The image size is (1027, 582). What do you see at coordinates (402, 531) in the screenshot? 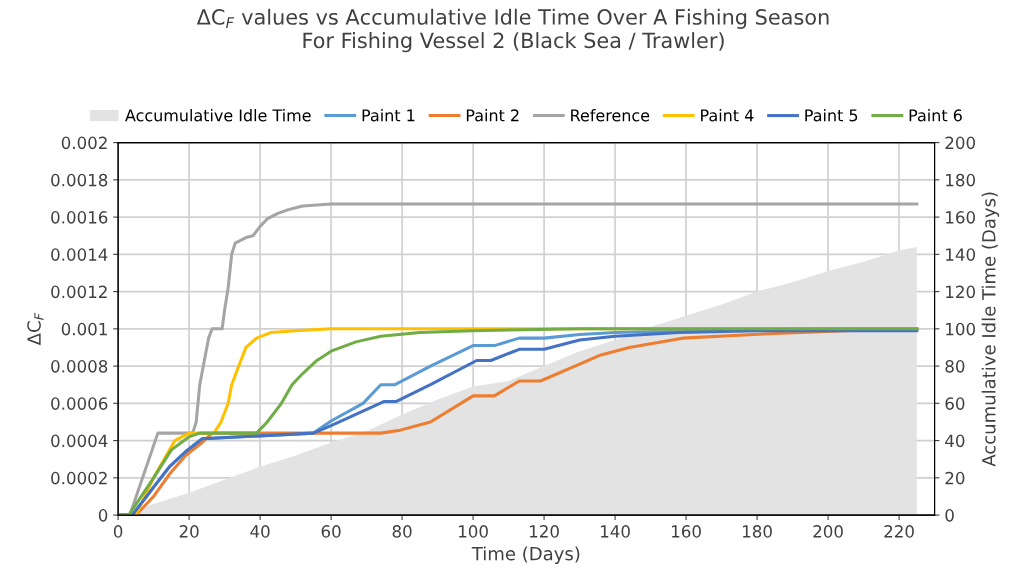
I see `x-tick-label: 80` at bounding box center [402, 531].